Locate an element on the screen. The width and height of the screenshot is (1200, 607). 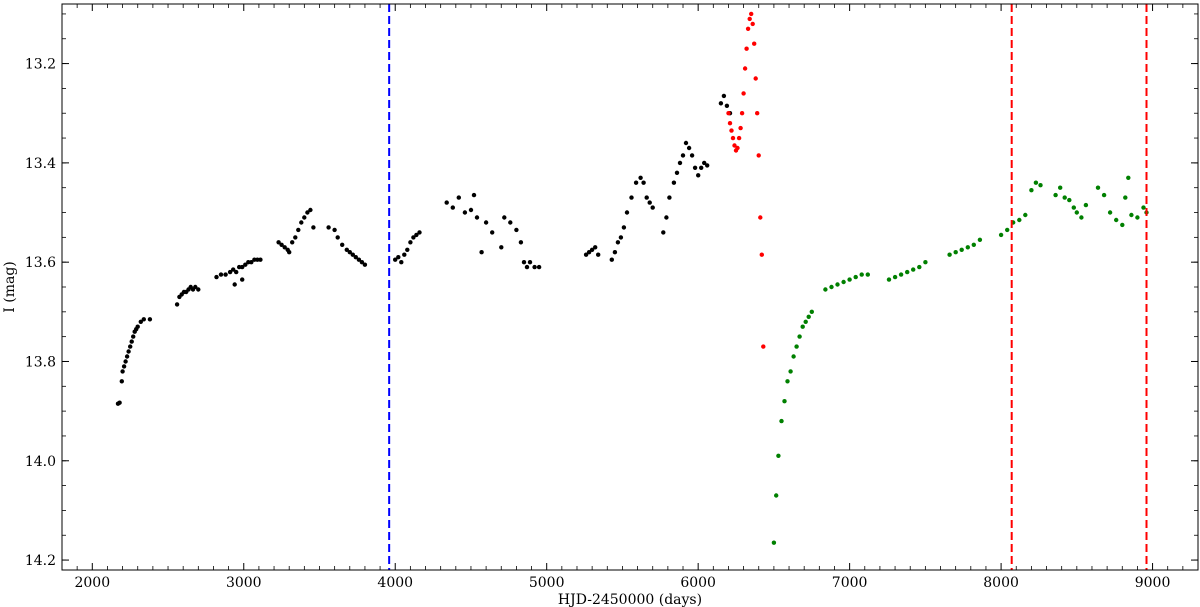
y-tick-label: 13.8 is located at coordinates (40, 362).